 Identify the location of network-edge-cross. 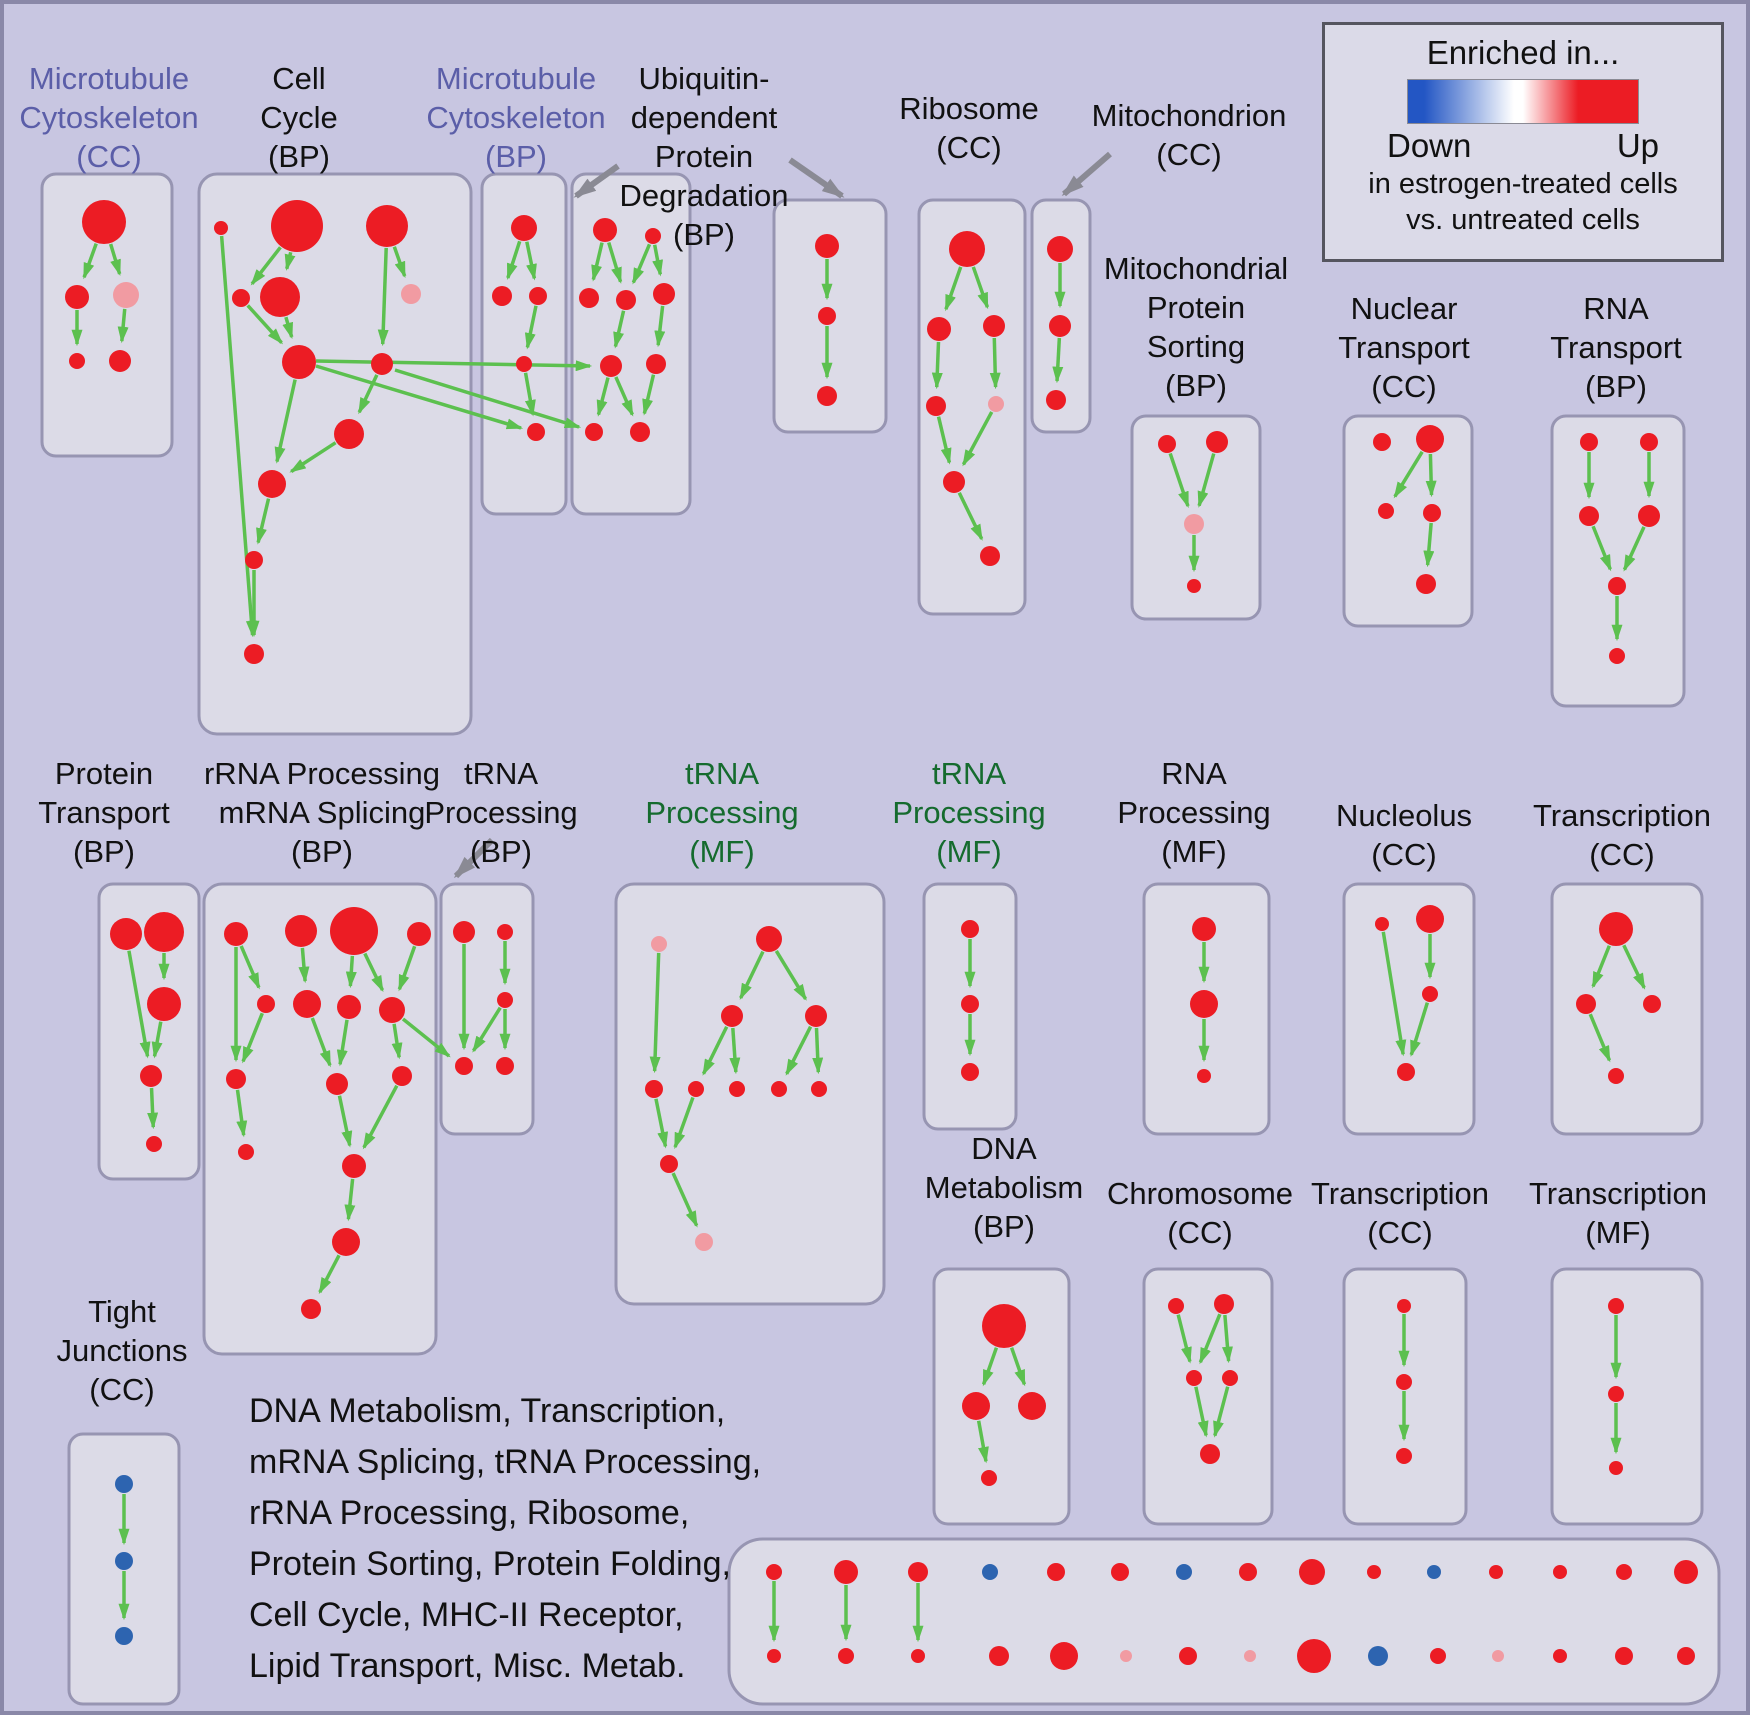
(454, 365).